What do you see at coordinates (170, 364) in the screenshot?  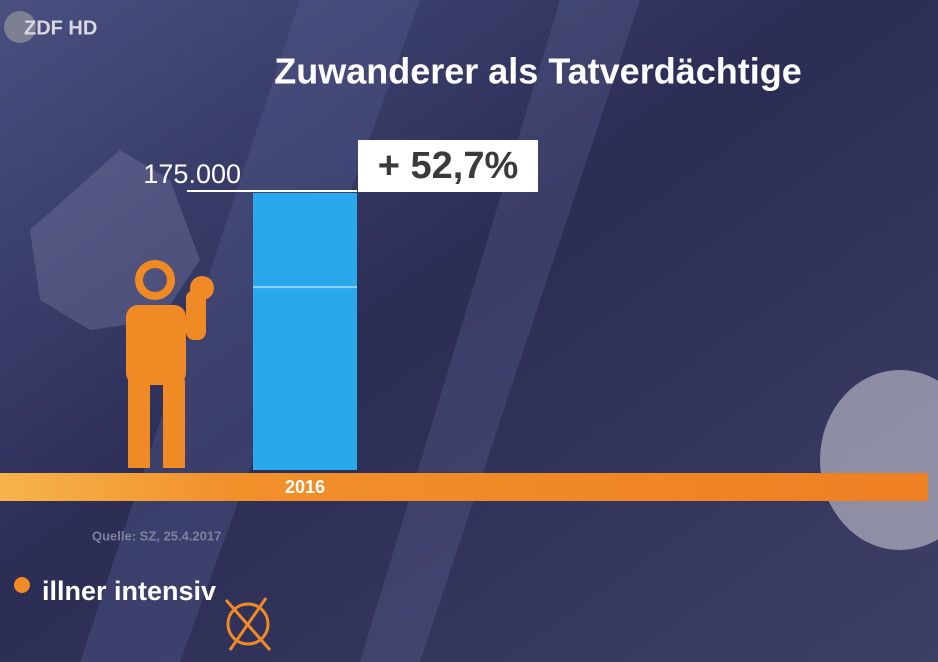 I see `person-icon` at bounding box center [170, 364].